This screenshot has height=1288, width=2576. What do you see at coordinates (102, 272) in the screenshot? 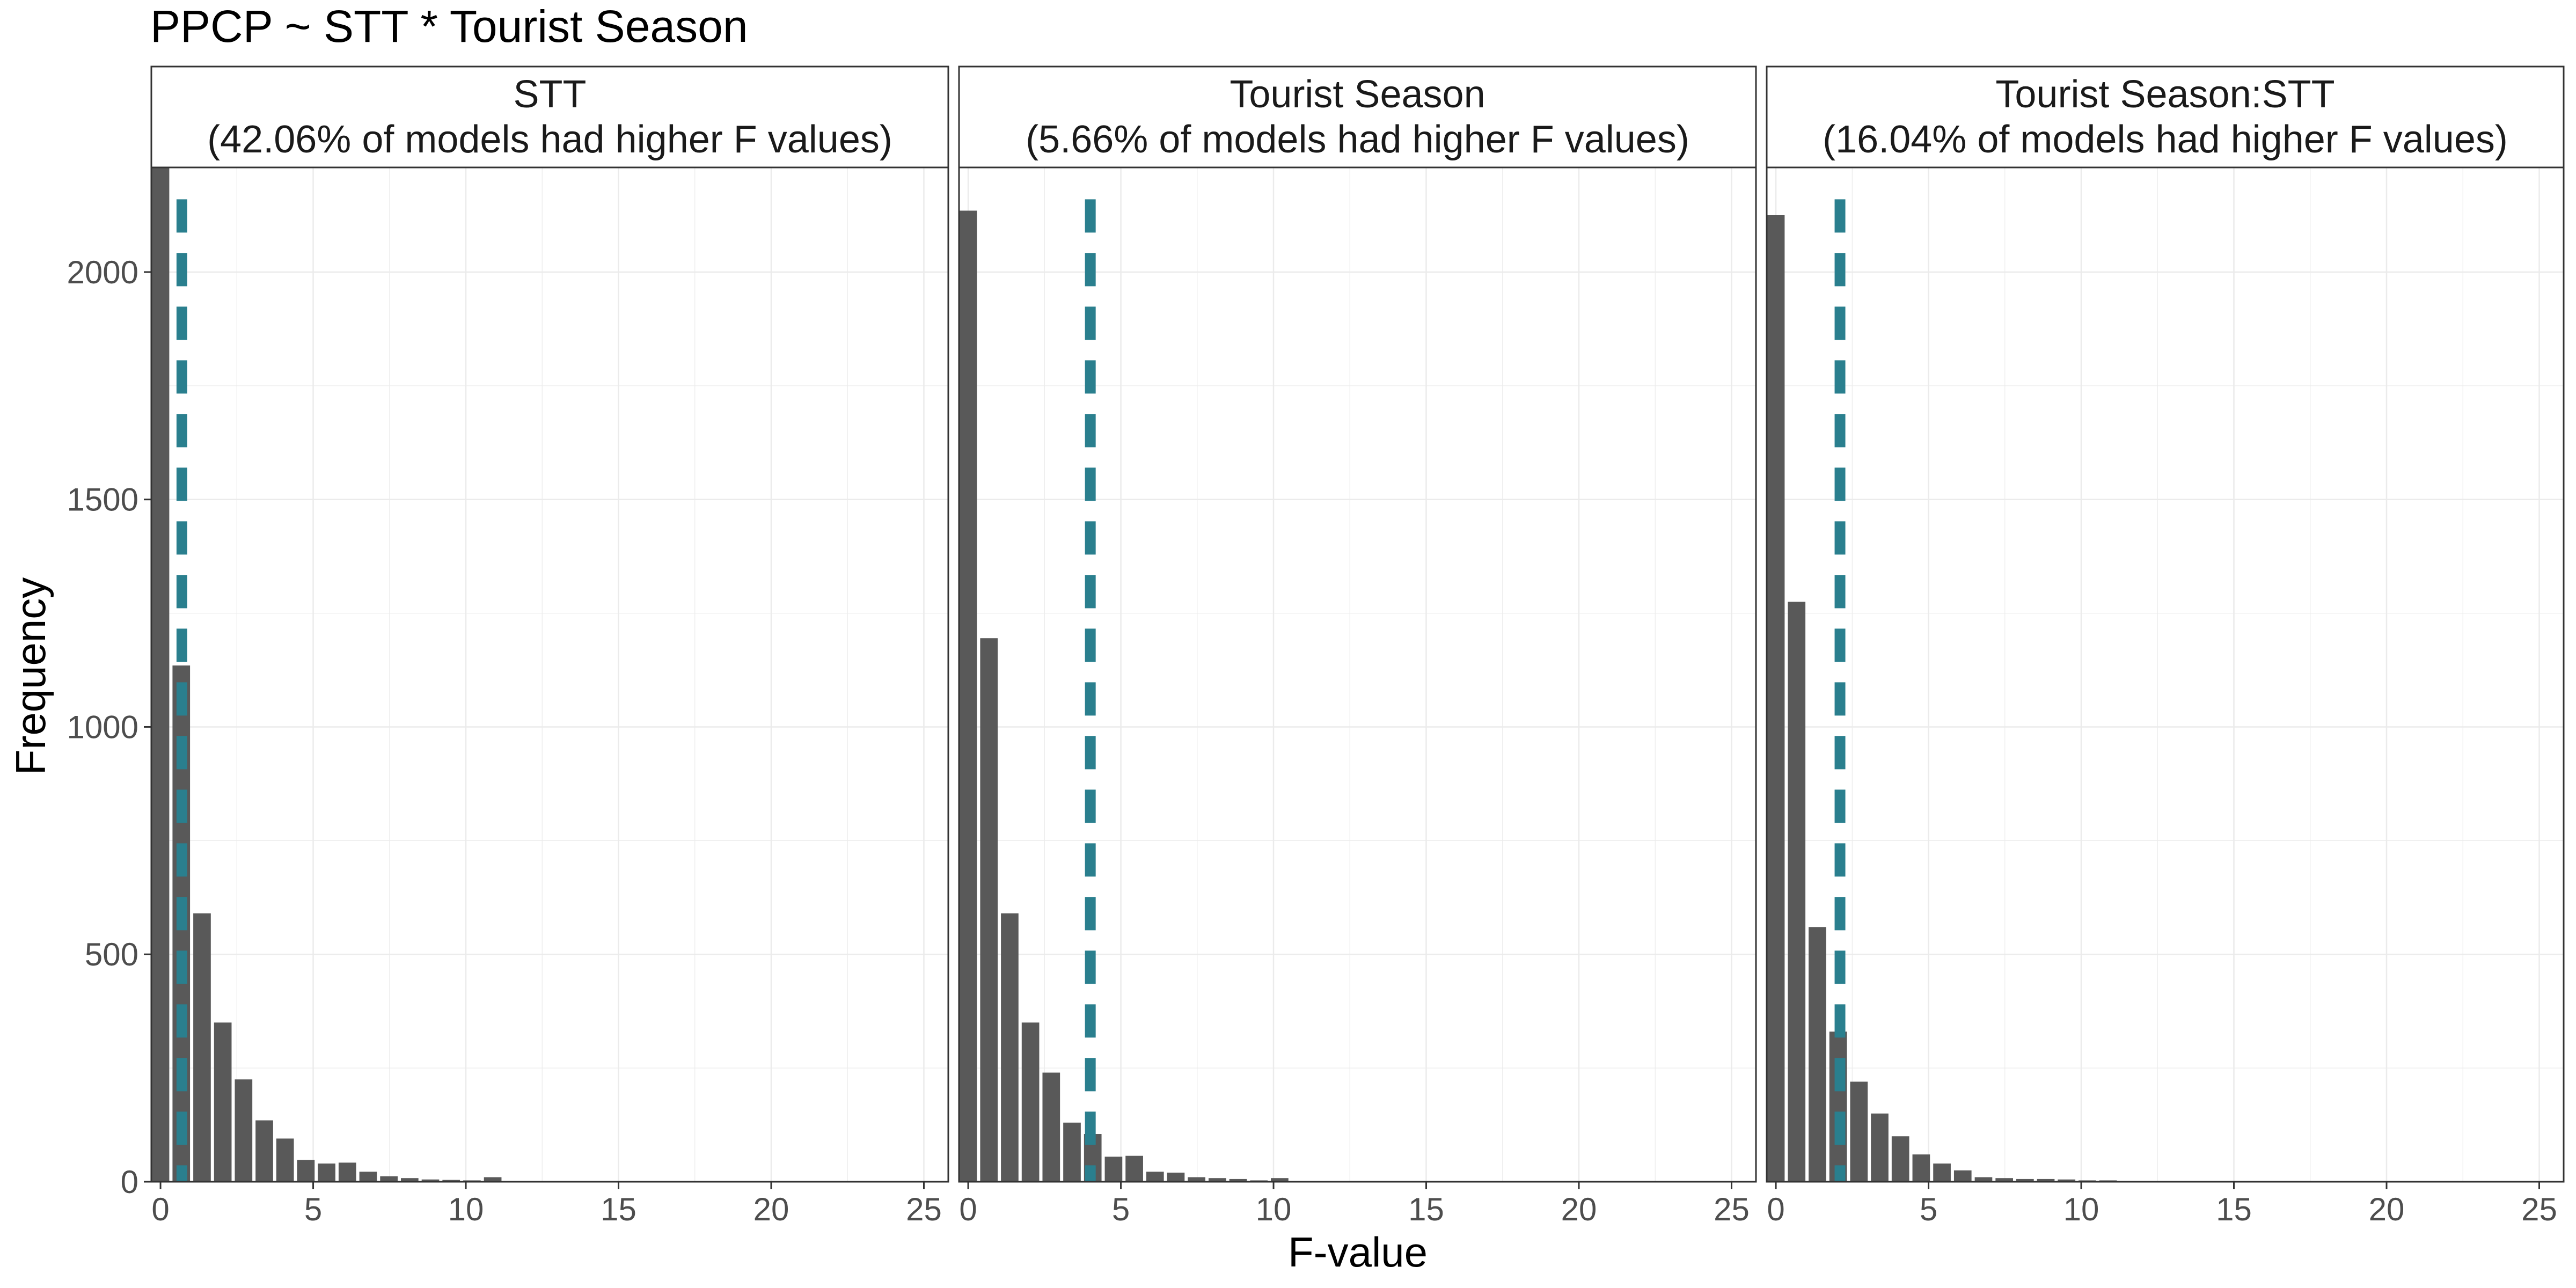
I see `y-tick-label: 2000` at bounding box center [102, 272].